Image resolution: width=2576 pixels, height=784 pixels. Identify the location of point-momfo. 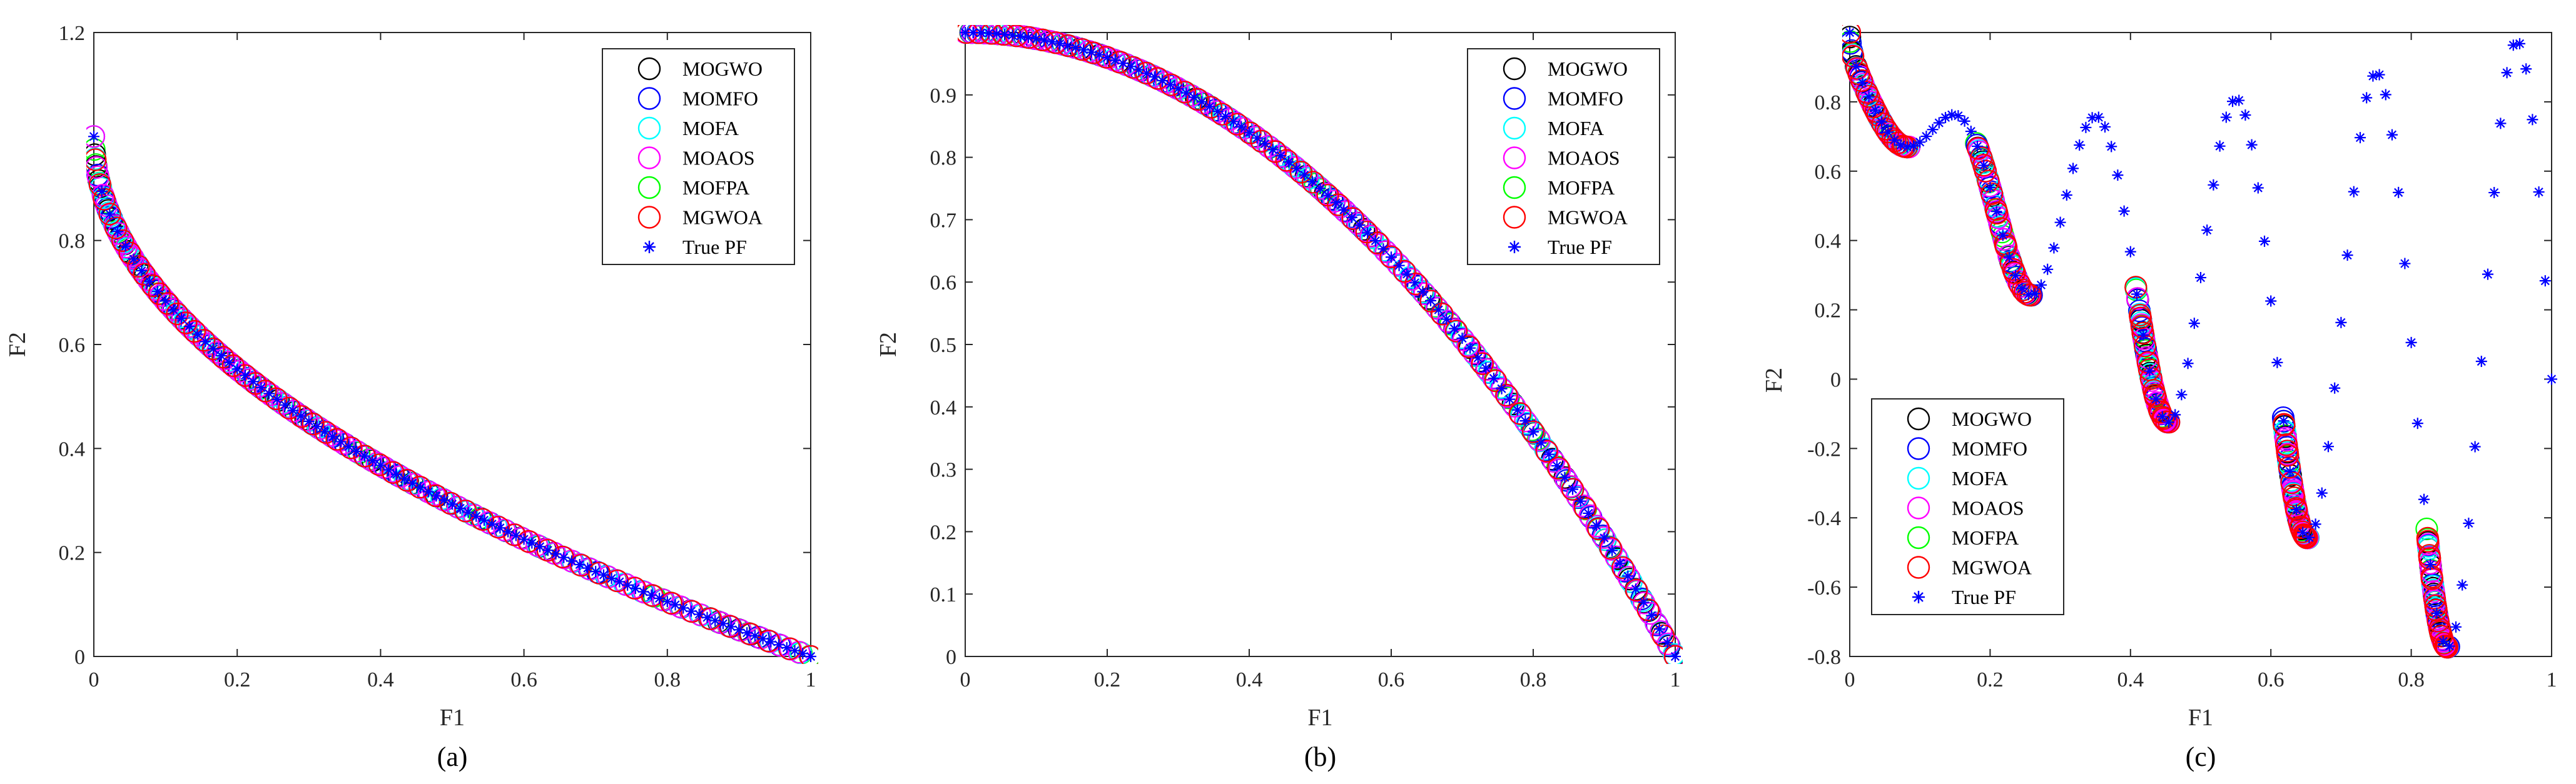
(332, 436).